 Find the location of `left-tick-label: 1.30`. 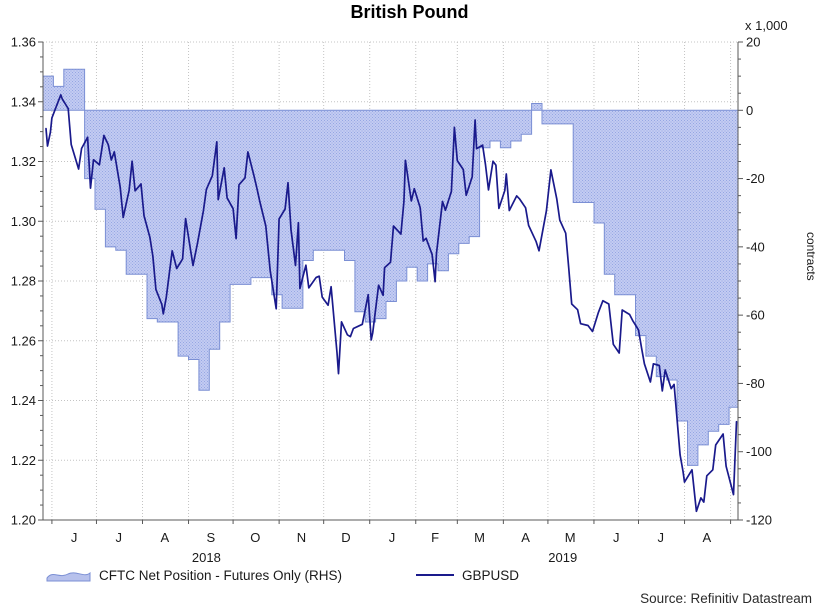

left-tick-label: 1.30 is located at coordinates (23, 221).